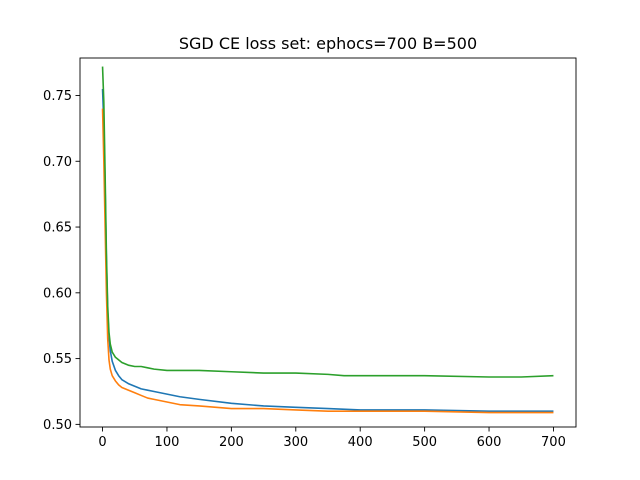 Image resolution: width=640 pixels, height=480 pixels. Describe the element at coordinates (360, 442) in the screenshot. I see `x-tick-label: 400` at that location.